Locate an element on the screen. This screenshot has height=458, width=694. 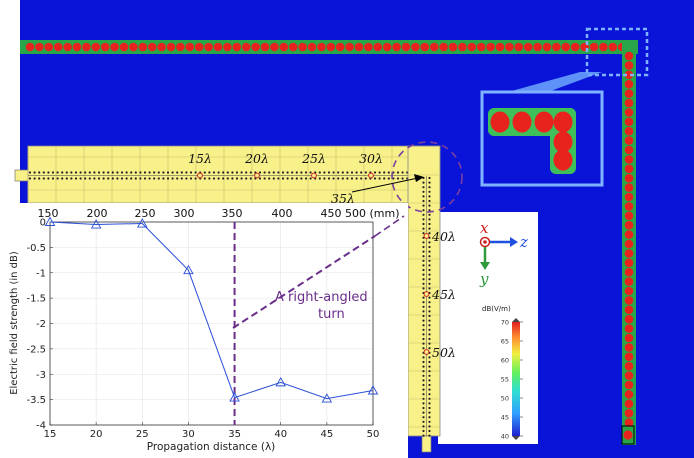
colorbar-tick-label: 40 is located at coordinates (505, 437).